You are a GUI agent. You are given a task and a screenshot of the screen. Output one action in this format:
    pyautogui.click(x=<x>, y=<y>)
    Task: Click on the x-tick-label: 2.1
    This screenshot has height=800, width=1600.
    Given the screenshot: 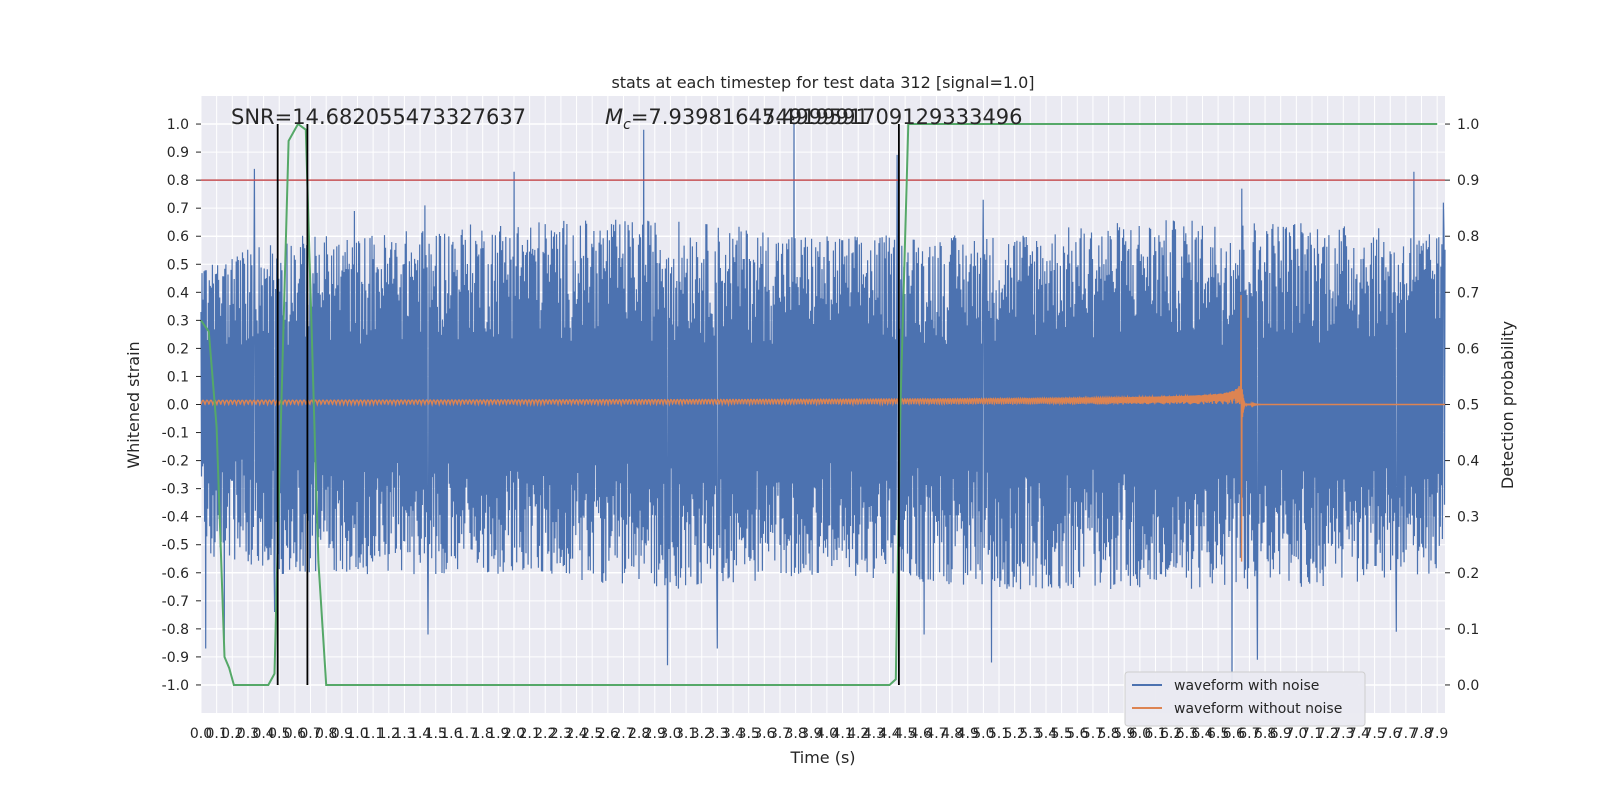 What is the action you would take?
    pyautogui.click(x=529, y=734)
    